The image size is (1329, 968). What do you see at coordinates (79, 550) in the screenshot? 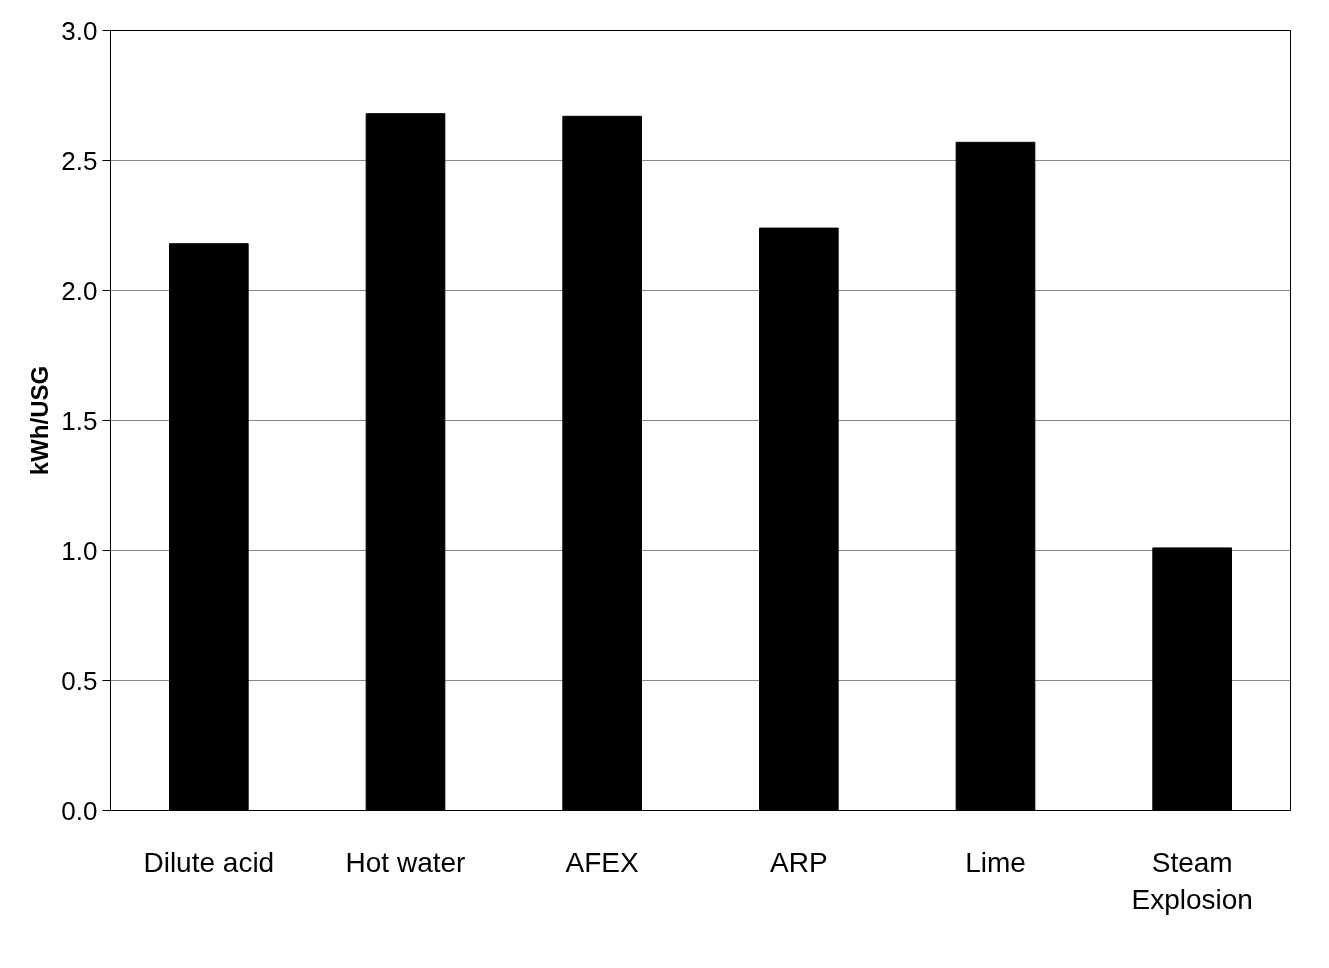
I see `y-tick-label: 1.0` at bounding box center [79, 550].